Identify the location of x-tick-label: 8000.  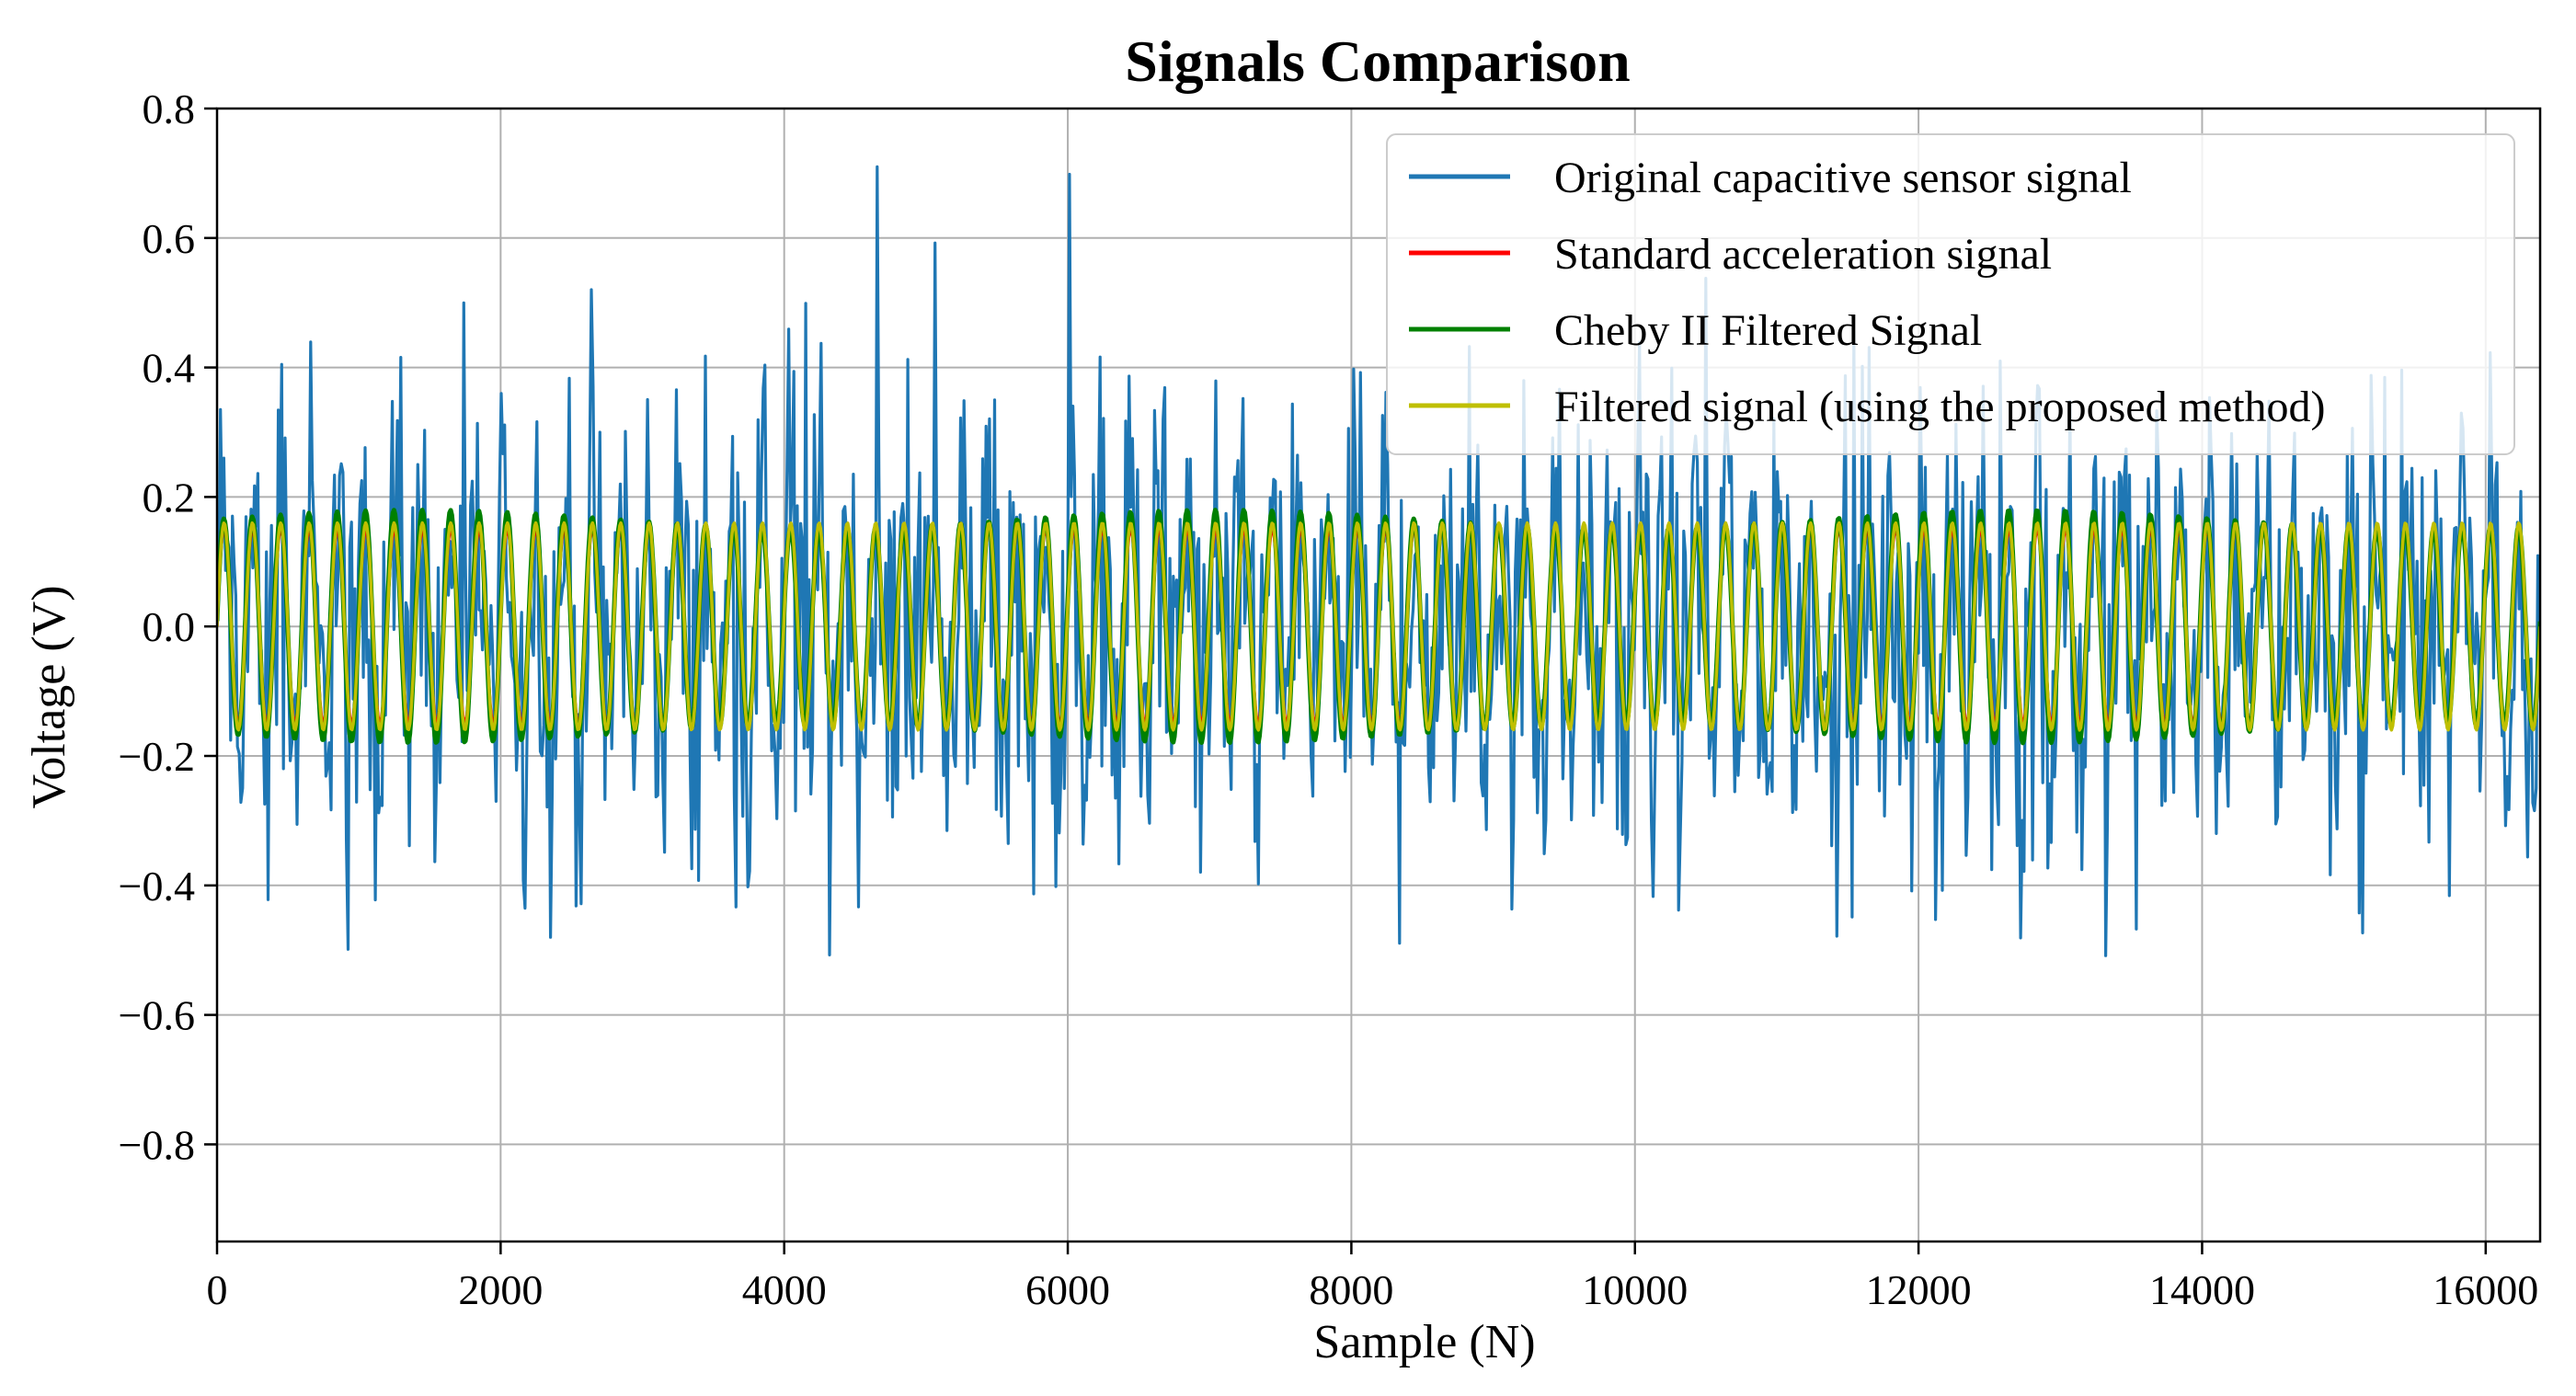
(1351, 1289).